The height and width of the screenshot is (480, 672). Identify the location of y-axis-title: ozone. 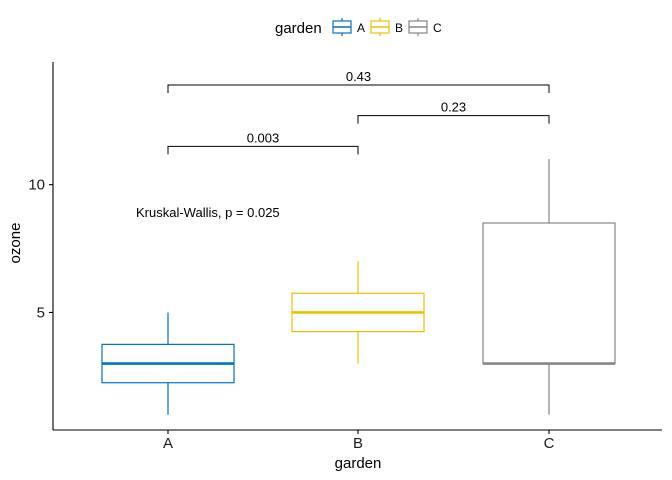
(15, 243).